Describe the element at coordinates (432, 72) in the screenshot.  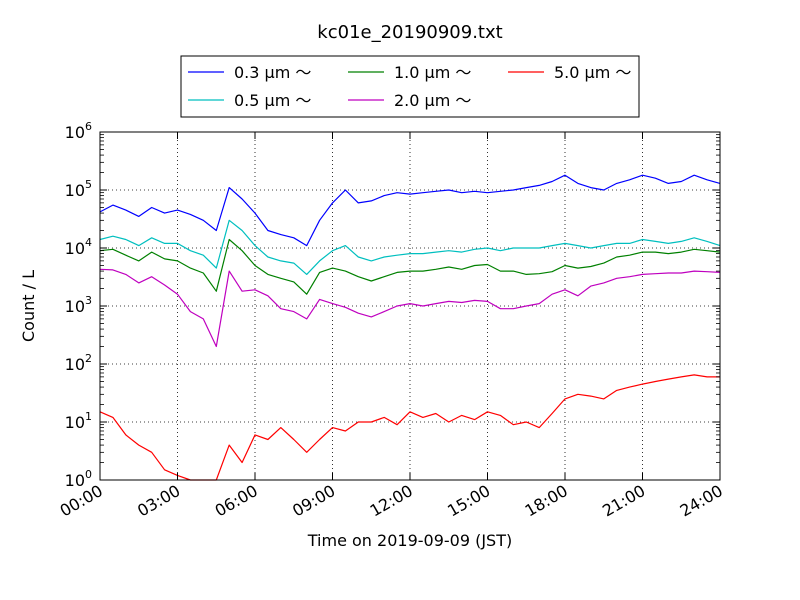
I see `legend-label-2: 1.0 μm ～` at that location.